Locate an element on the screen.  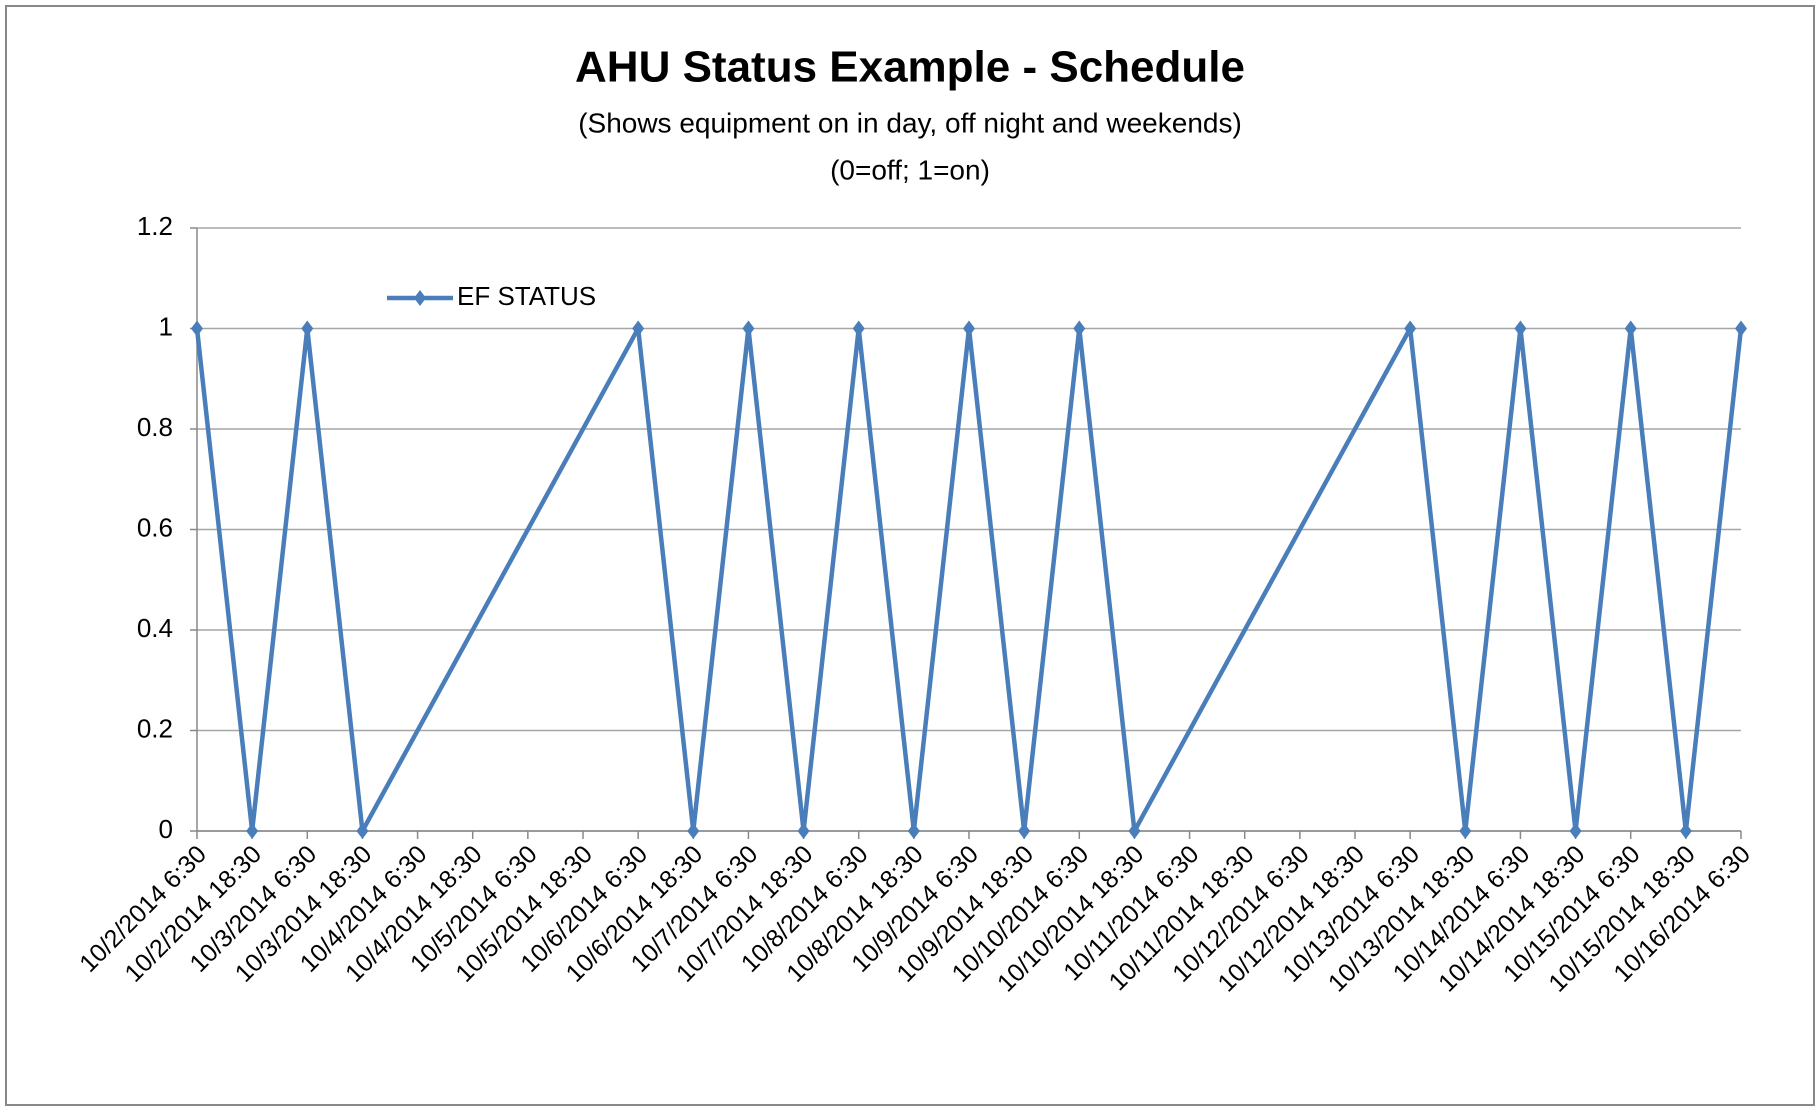
y-tick-label: 0 is located at coordinates (166, 829).